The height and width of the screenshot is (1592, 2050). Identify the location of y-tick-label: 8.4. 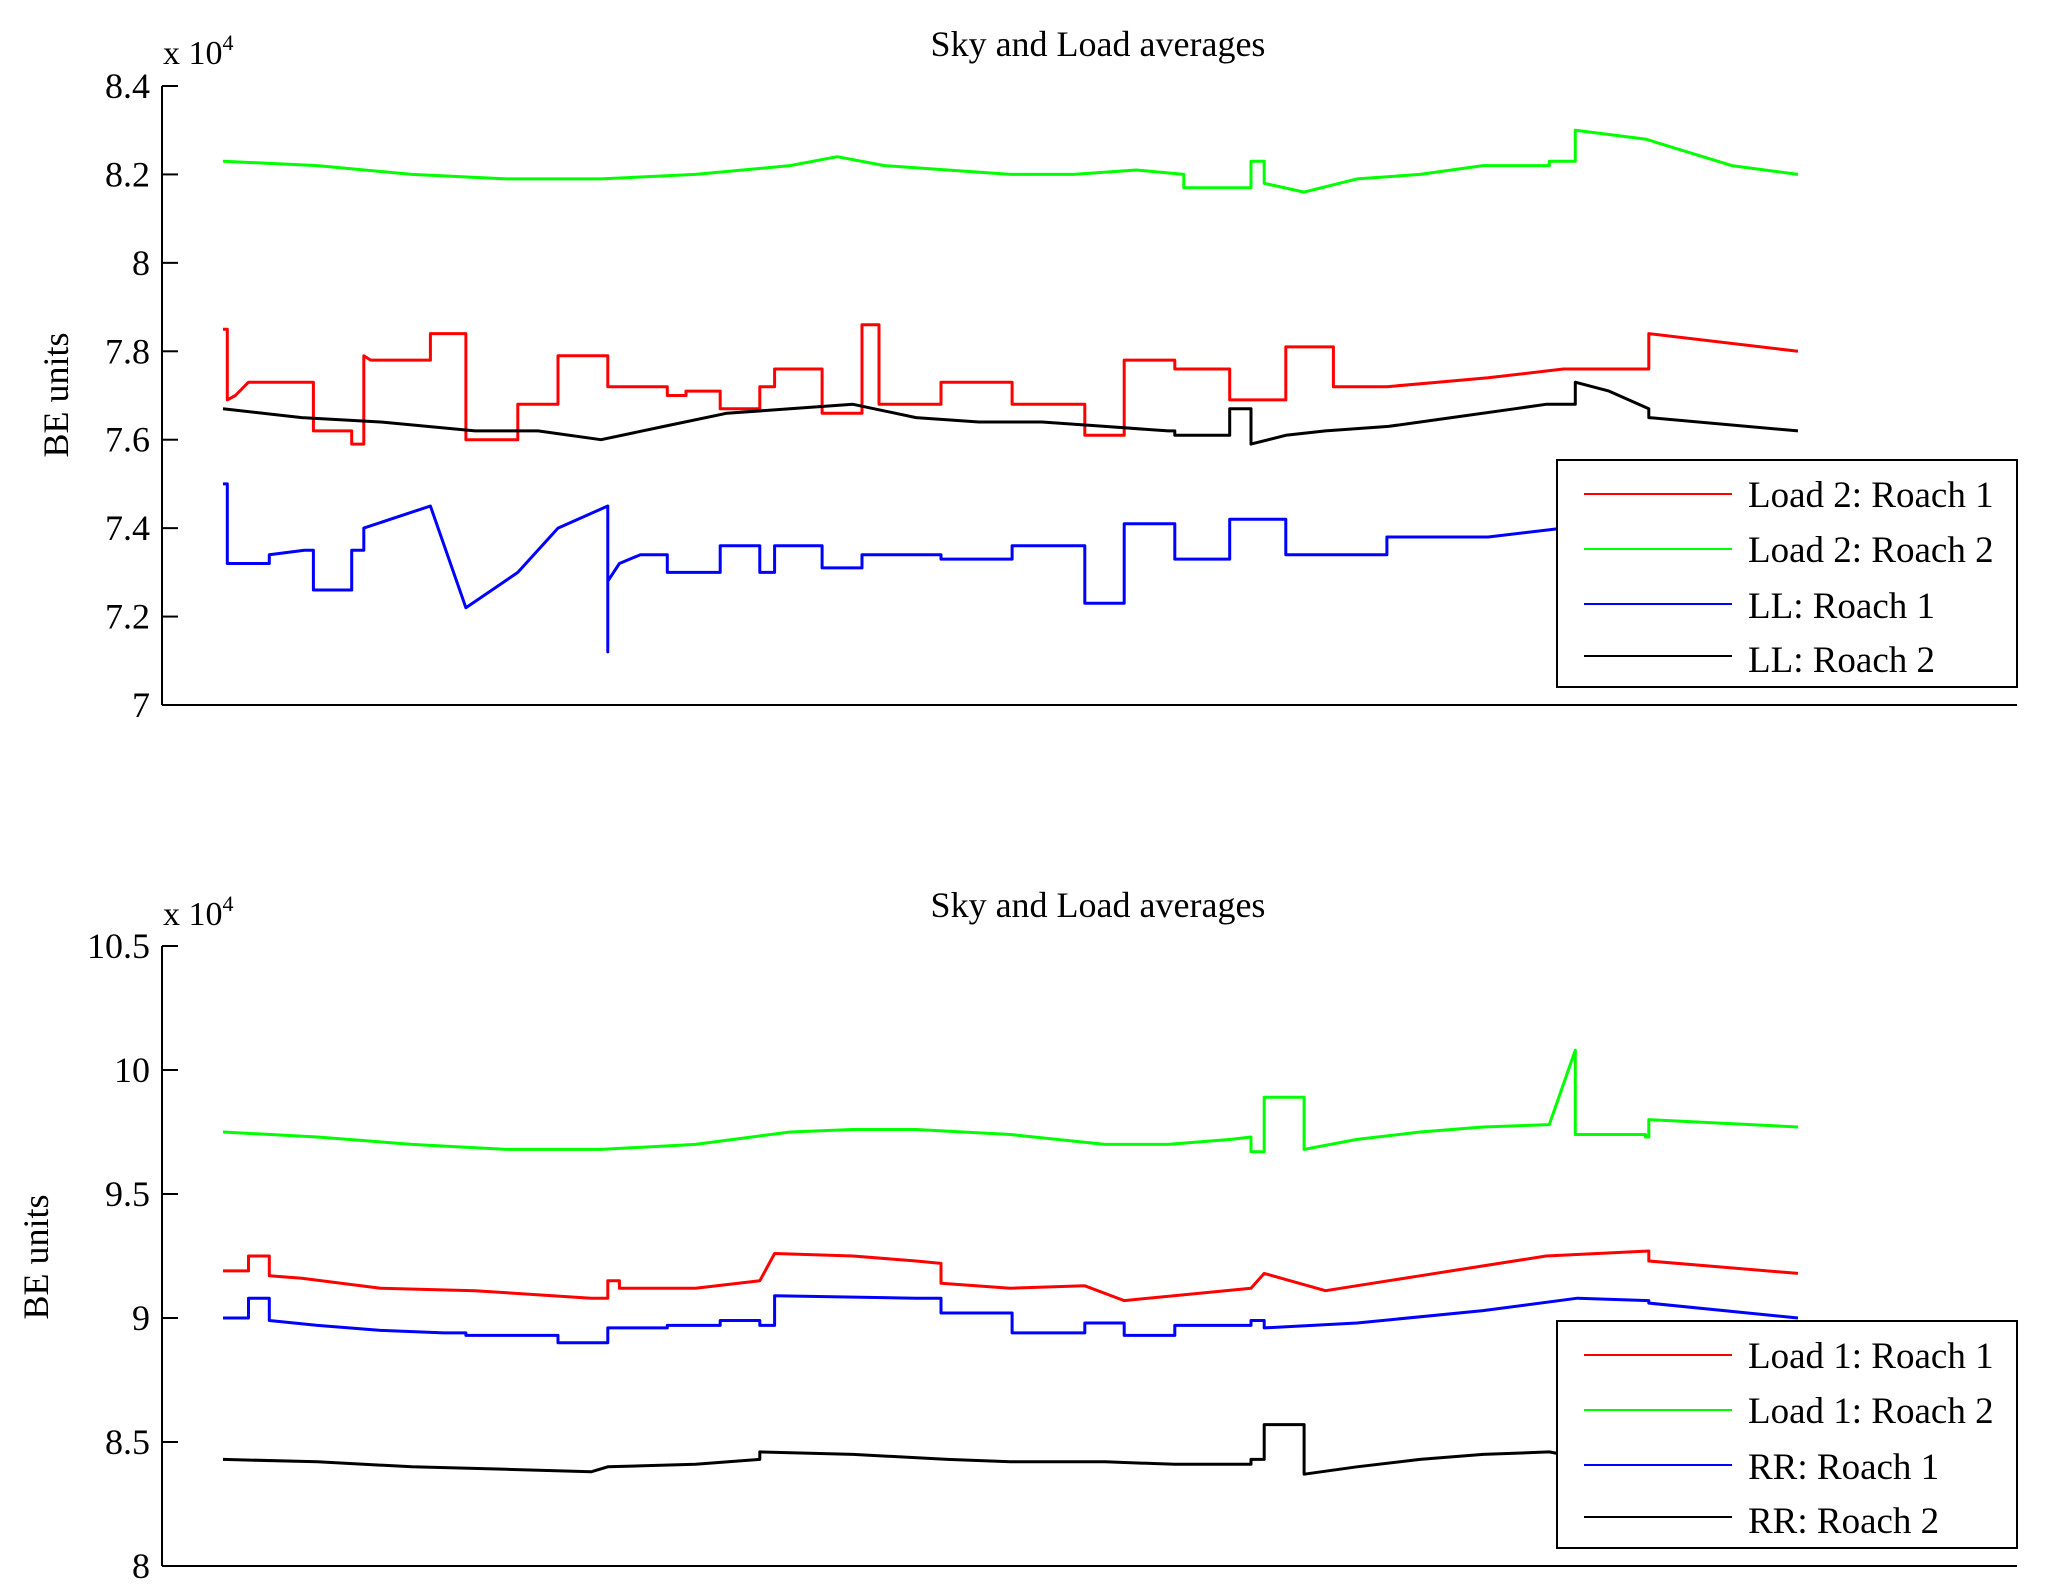
(127, 86).